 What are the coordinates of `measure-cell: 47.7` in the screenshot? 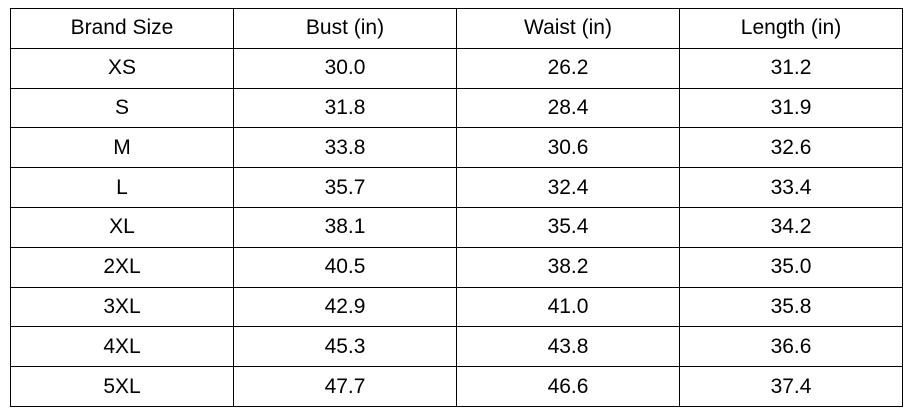 It's located at (345, 386).